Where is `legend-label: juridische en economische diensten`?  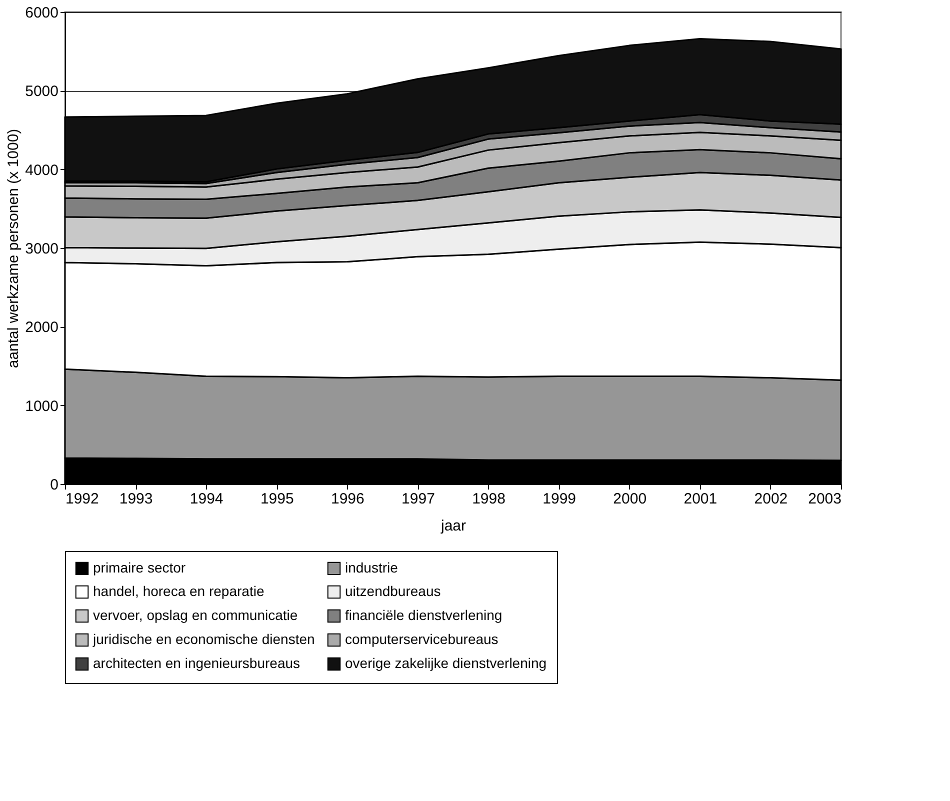
legend-label: juridische en economische diensten is located at coordinates (203, 639).